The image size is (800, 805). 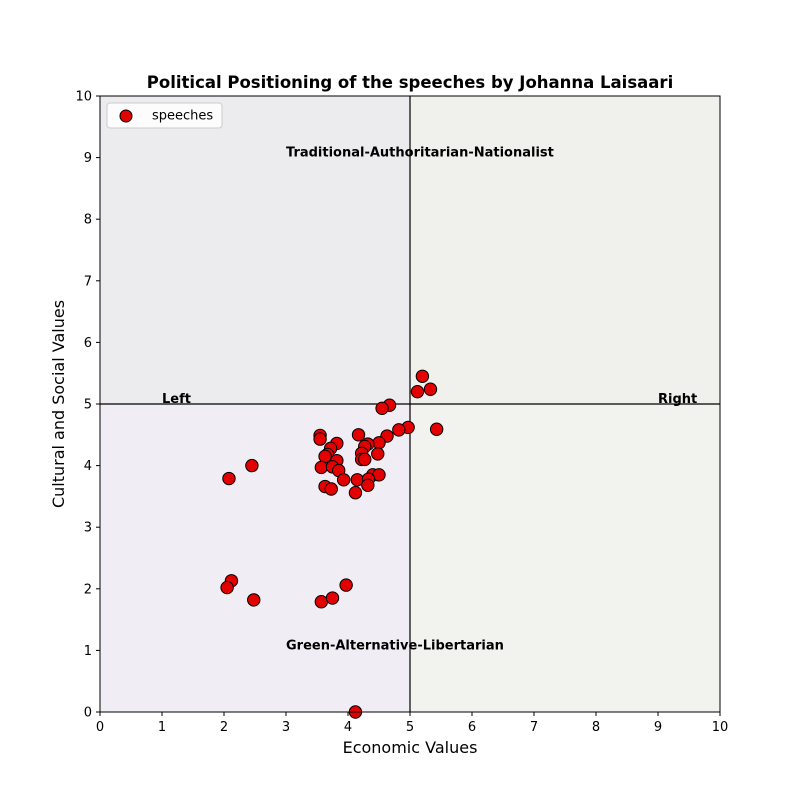 I want to click on y-tick-label: 0, so click(x=88, y=713).